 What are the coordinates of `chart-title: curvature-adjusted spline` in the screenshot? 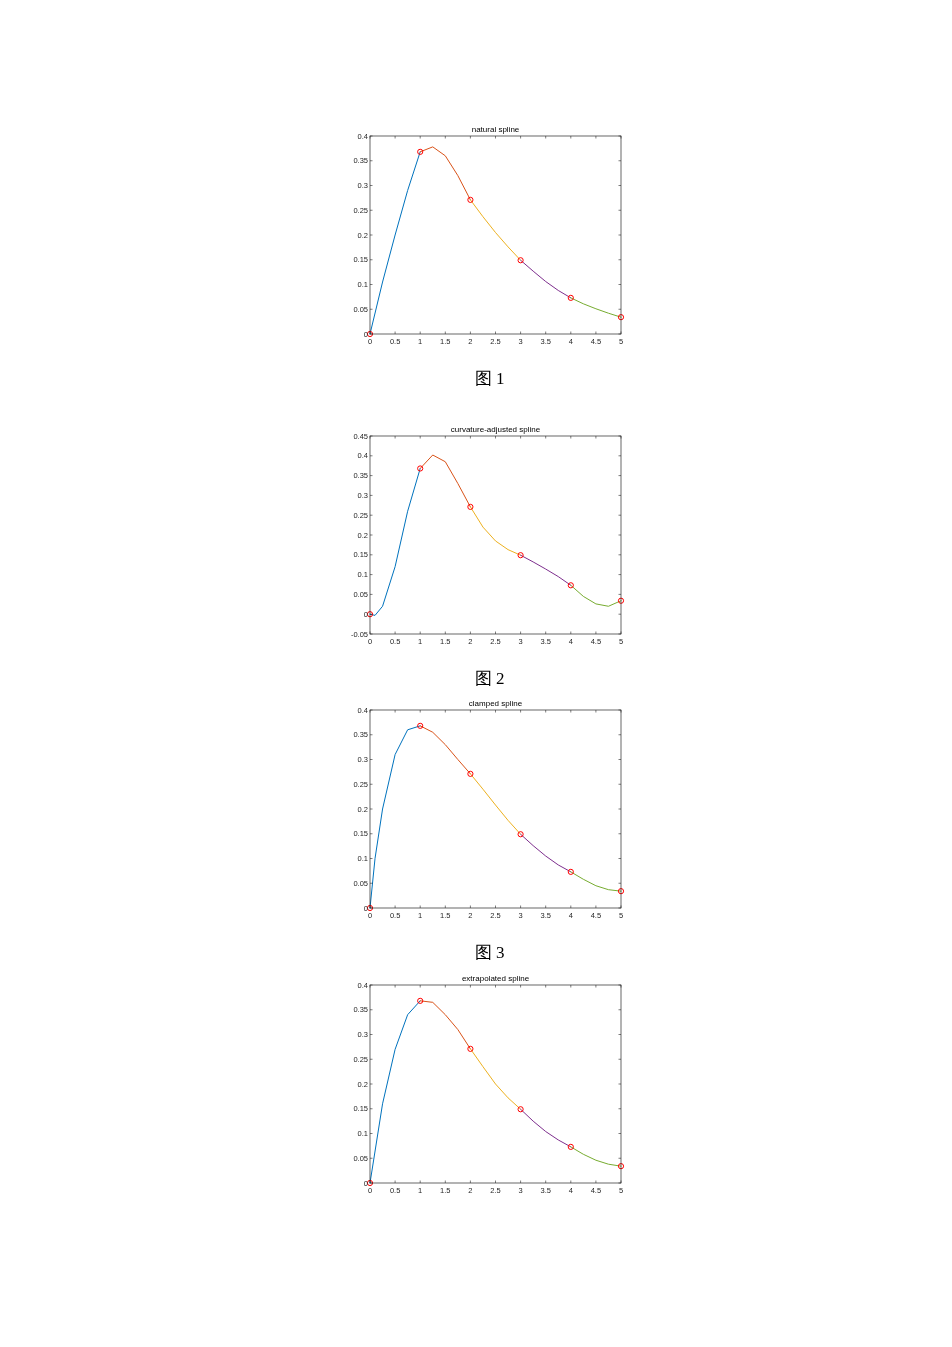 It's located at (495, 429).